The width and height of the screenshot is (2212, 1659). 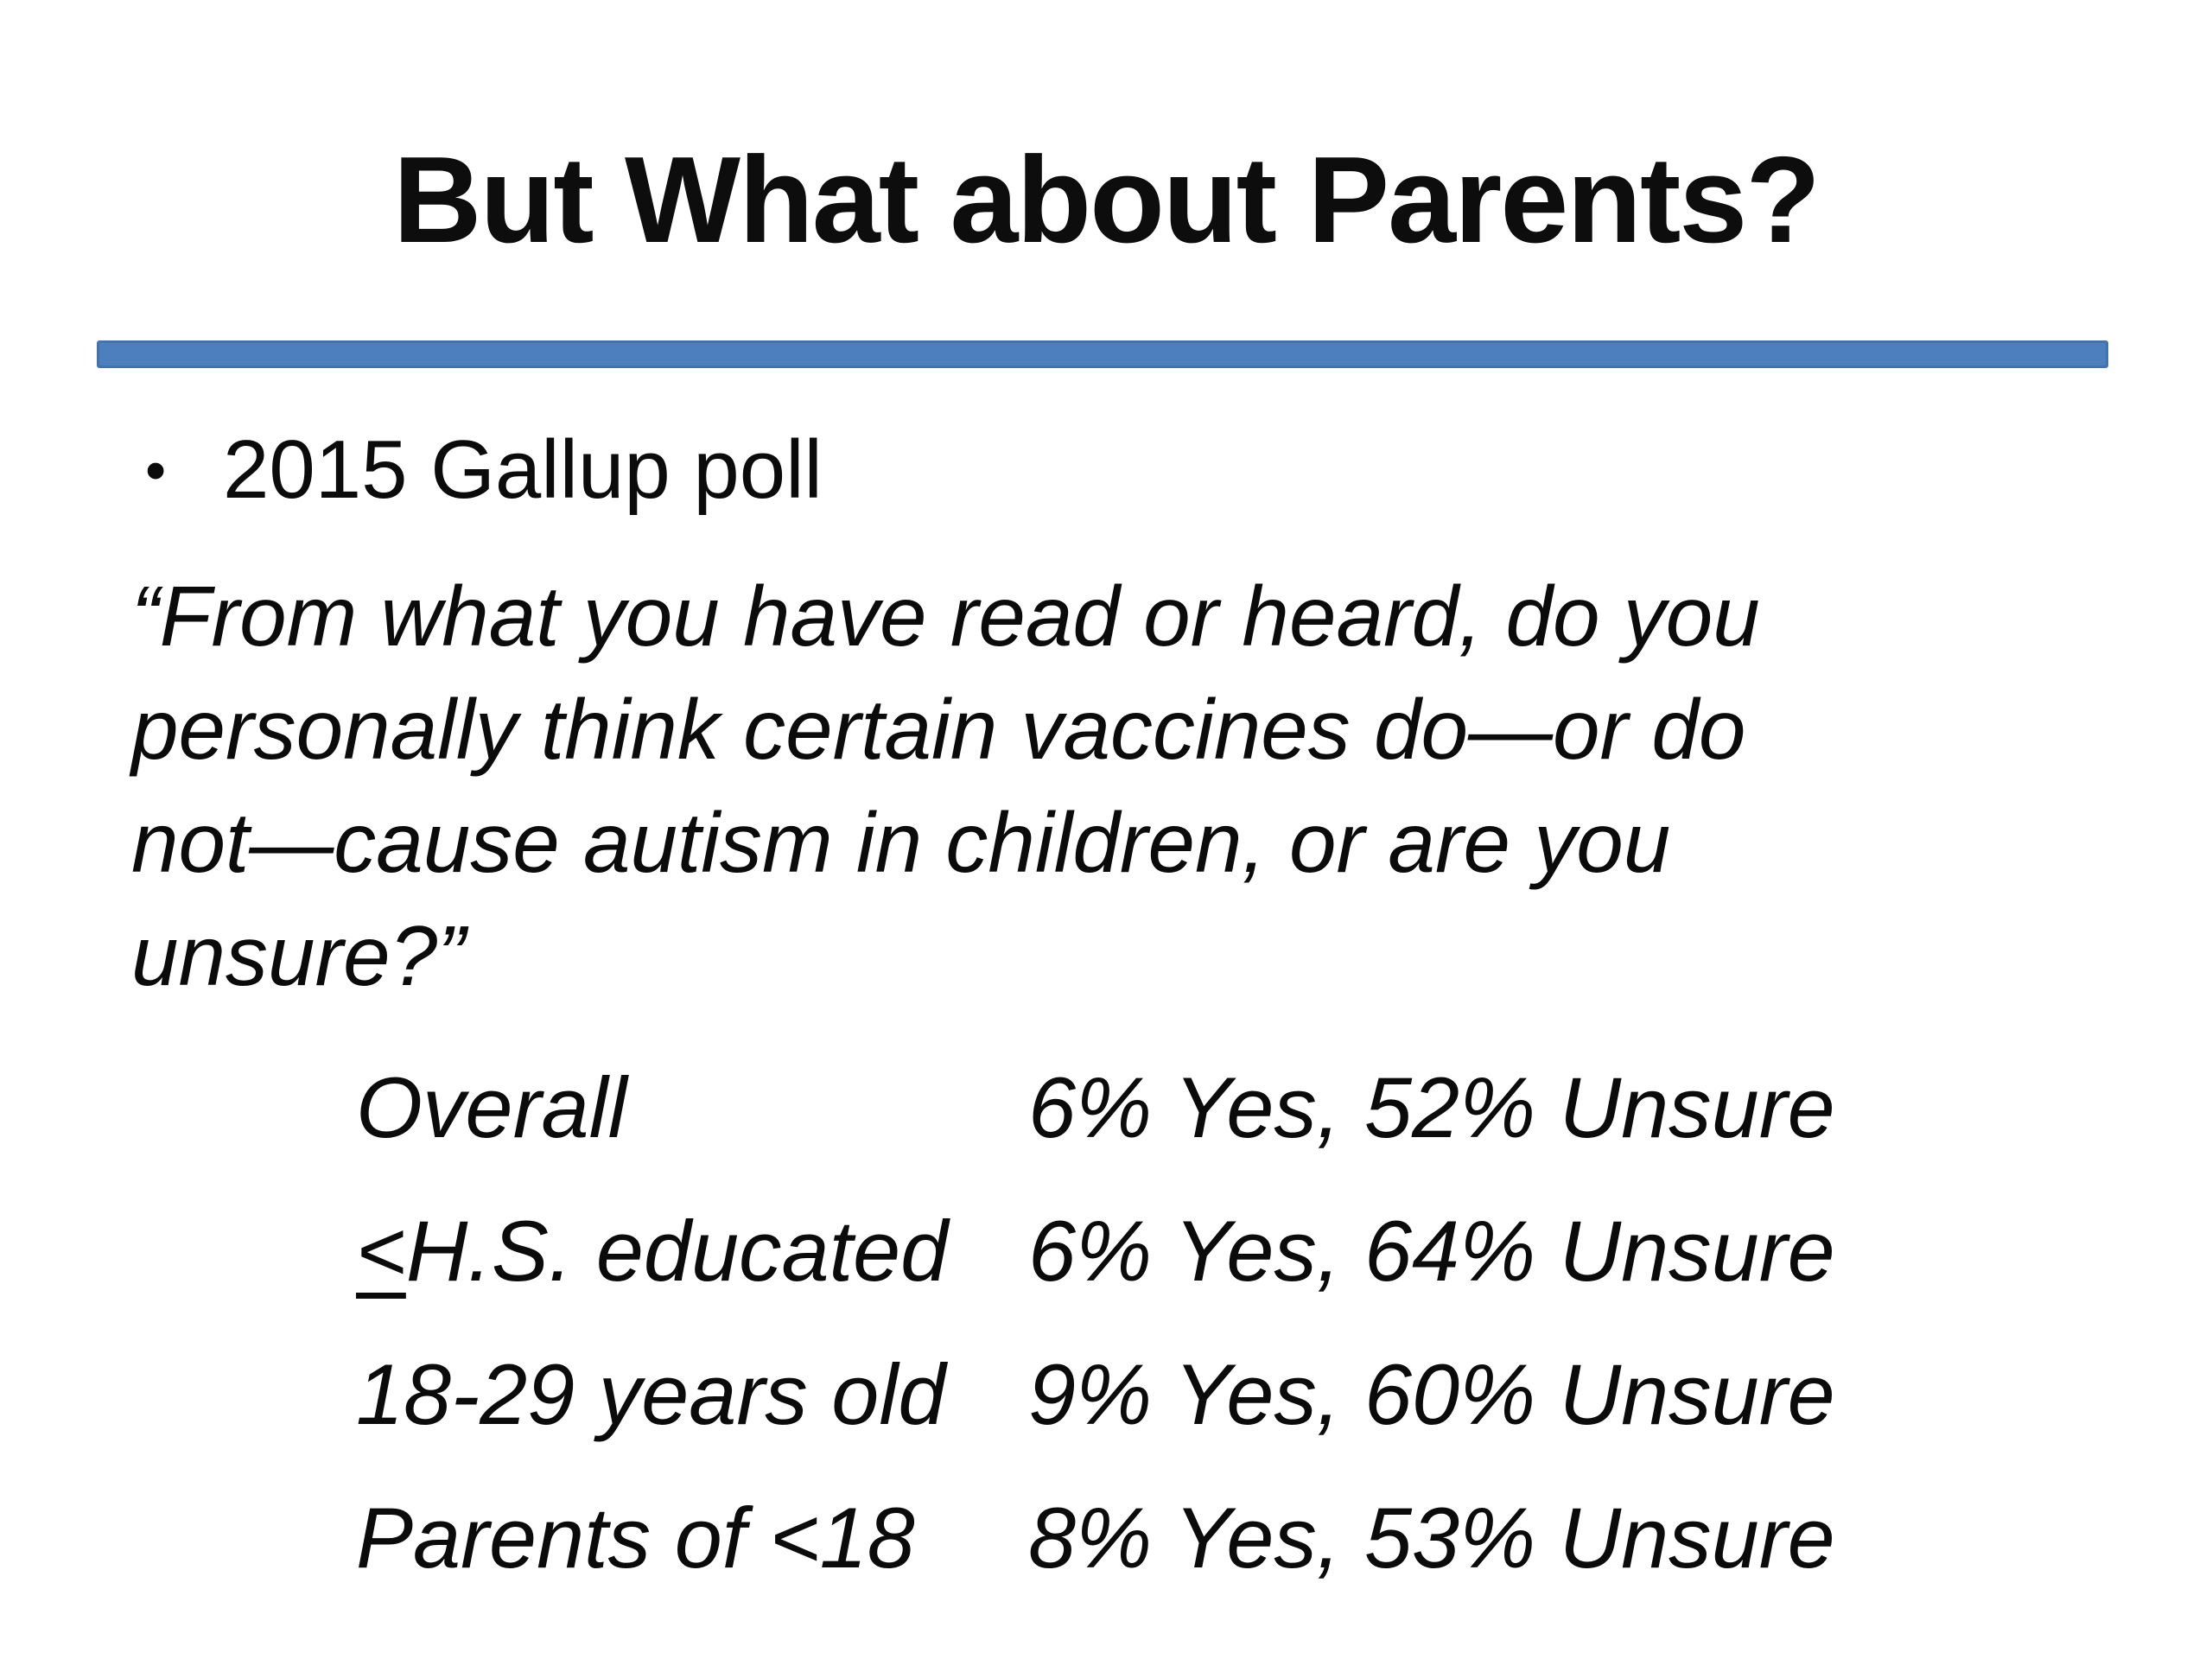 What do you see at coordinates (1431, 1250) in the screenshot?
I see `row-value: 6% Yes, 64% Unsure` at bounding box center [1431, 1250].